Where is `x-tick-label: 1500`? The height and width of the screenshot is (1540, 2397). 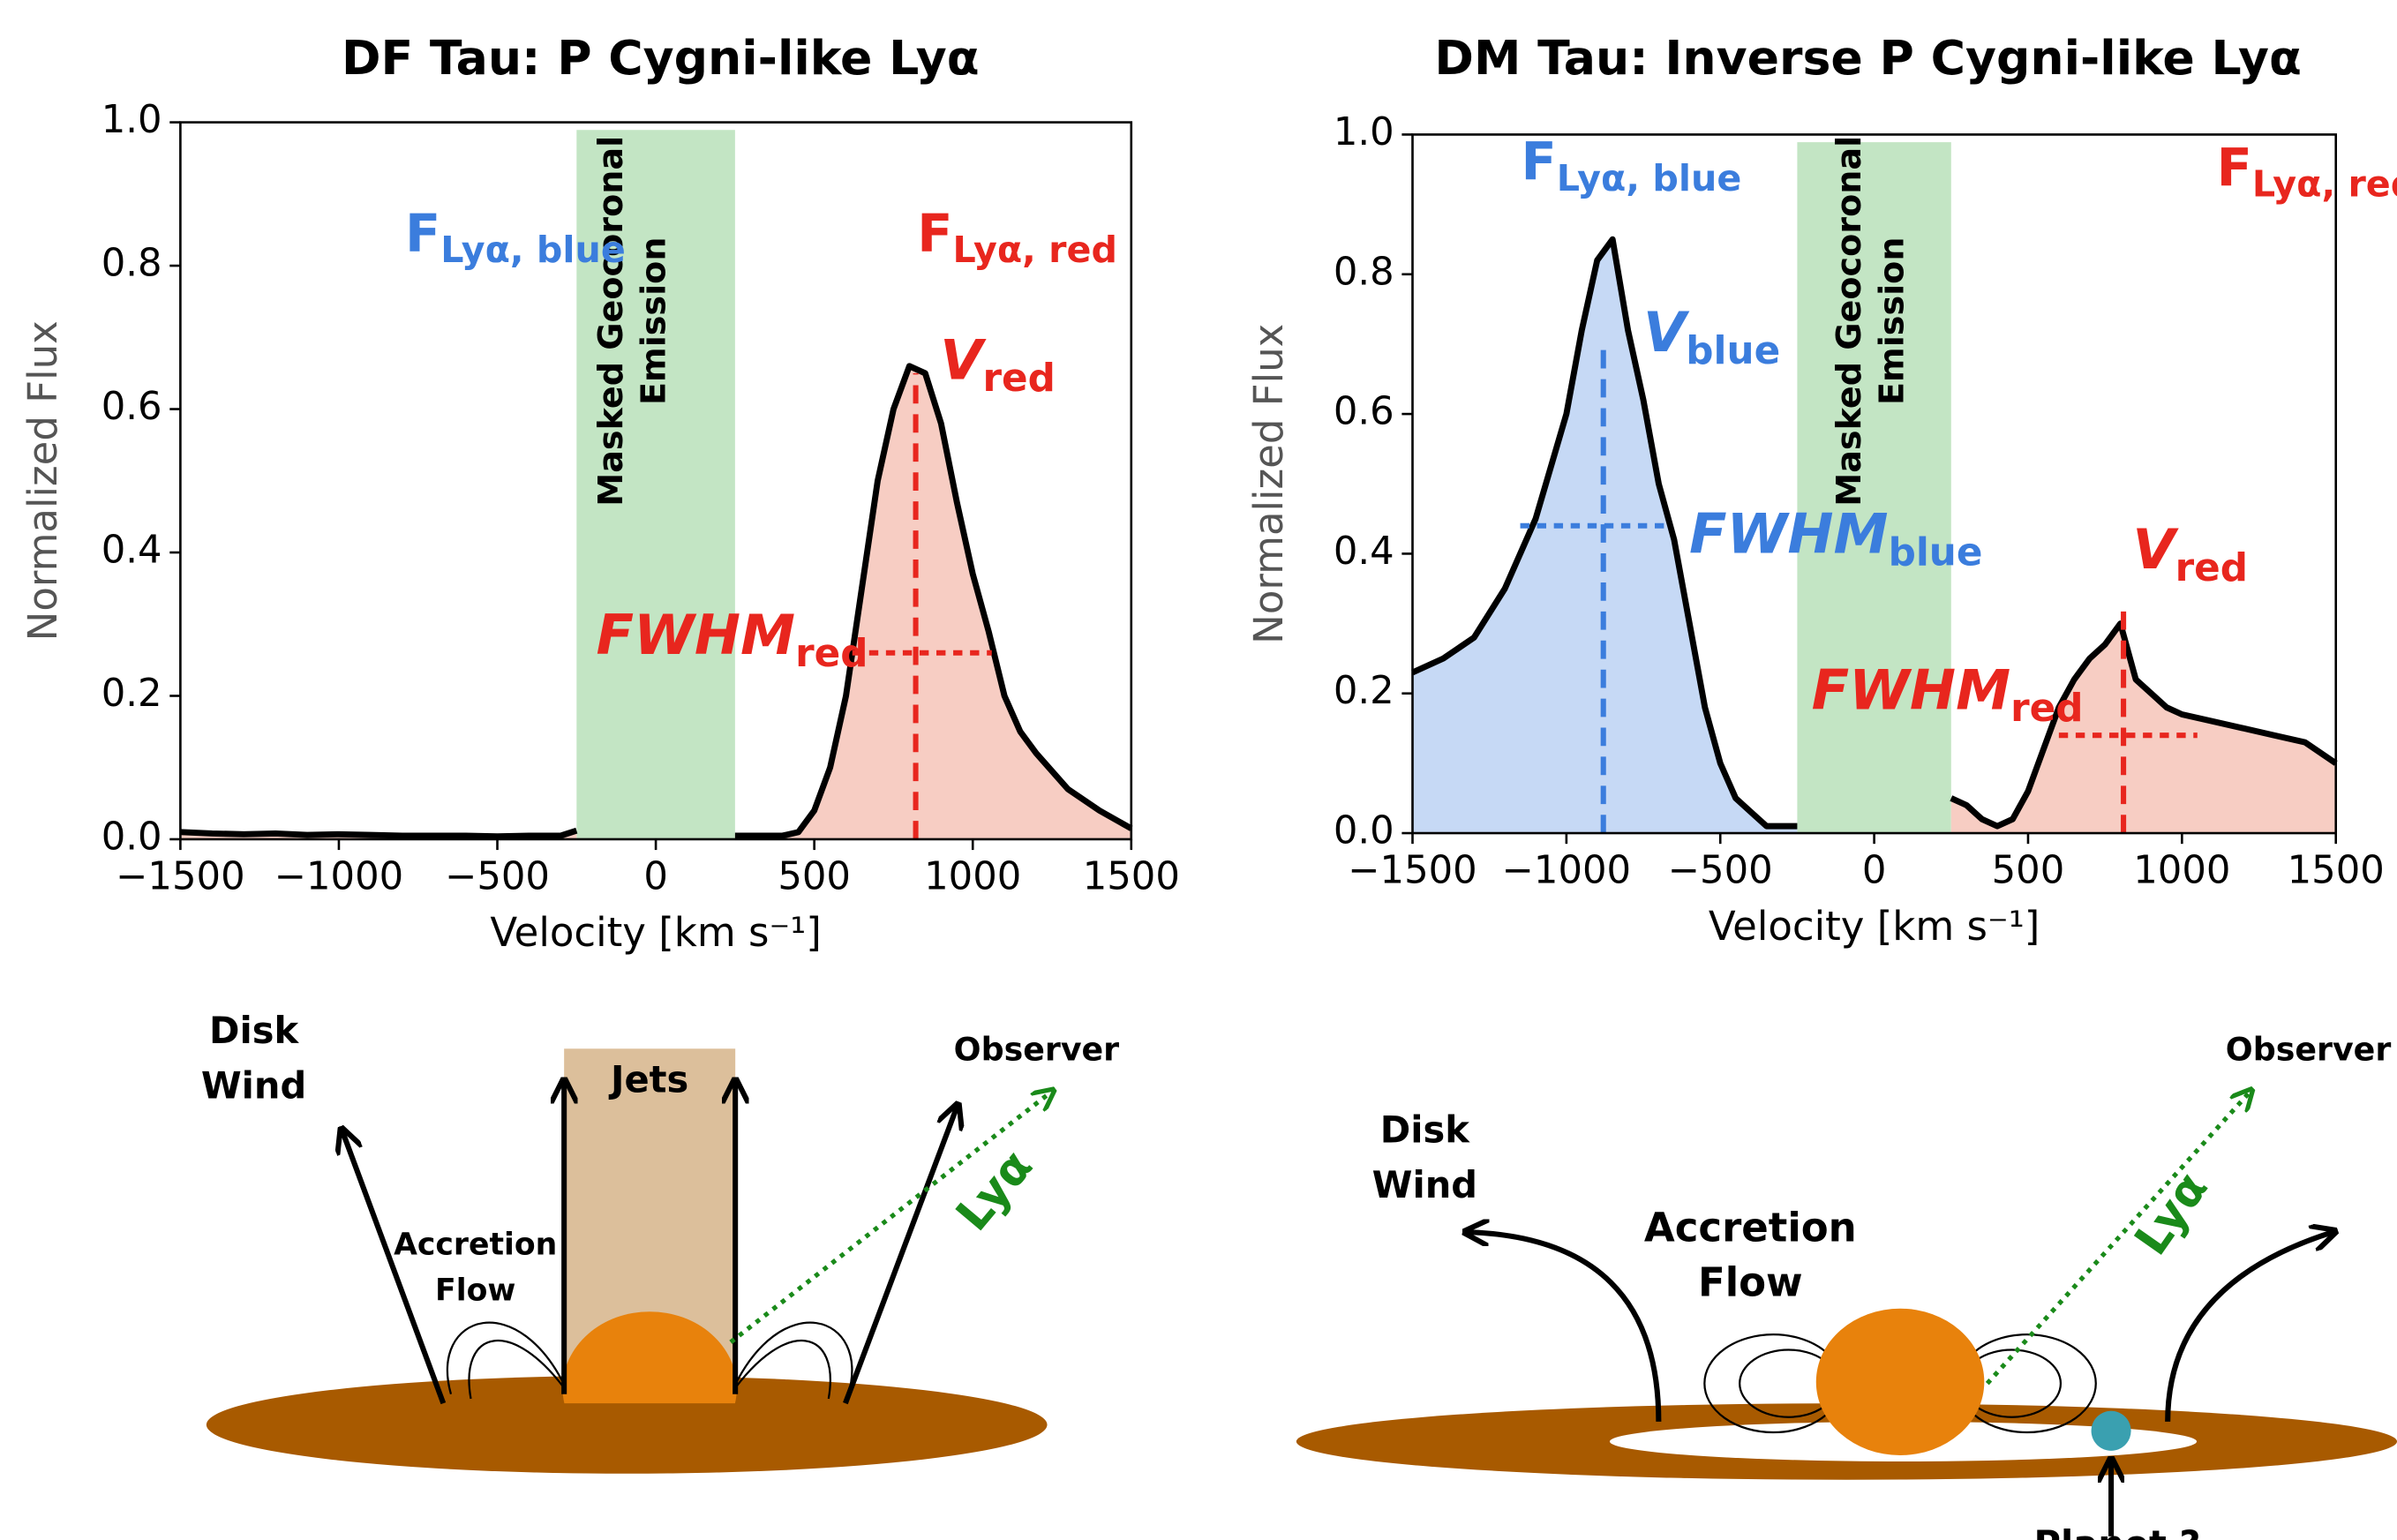
x-tick-label: 1500 is located at coordinates (2336, 871).